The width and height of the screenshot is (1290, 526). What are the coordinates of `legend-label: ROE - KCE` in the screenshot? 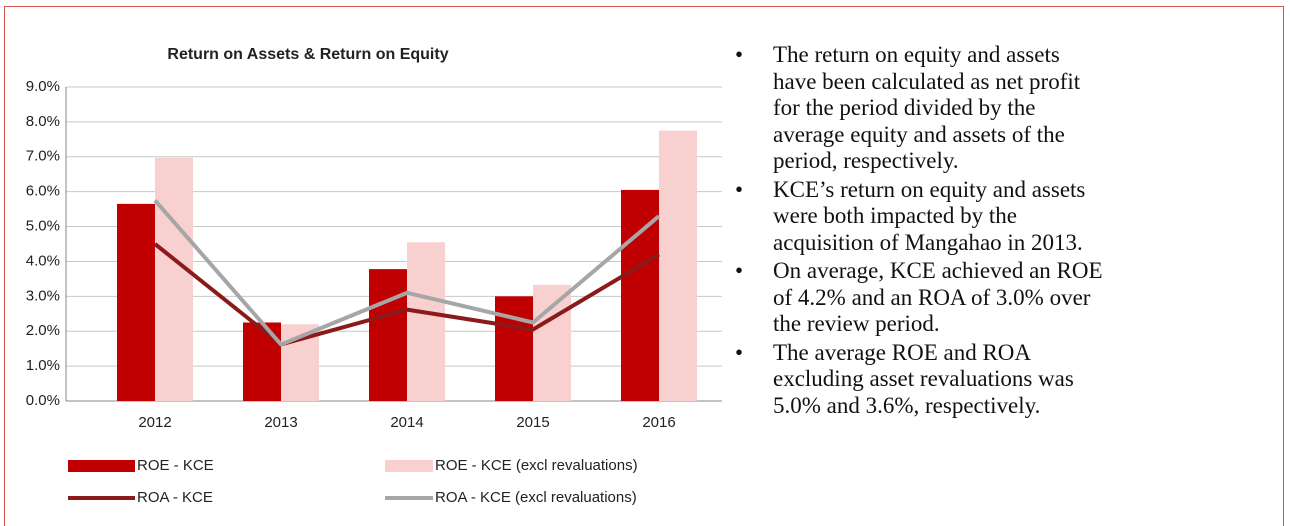 It's located at (175, 465).